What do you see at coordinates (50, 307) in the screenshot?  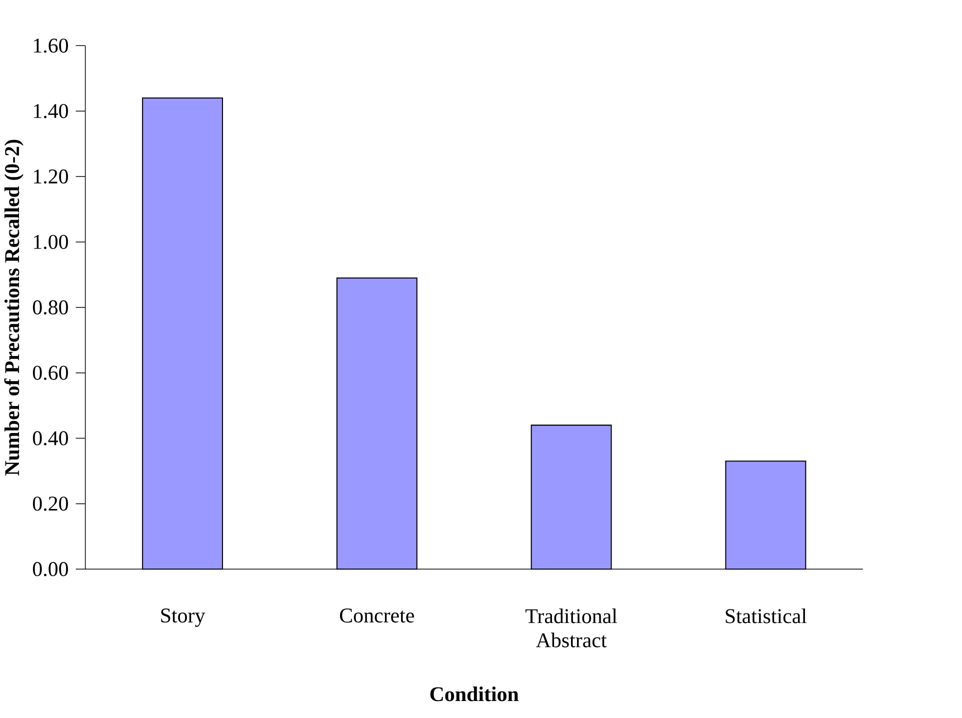 I see `y-tick-label: 0.80` at bounding box center [50, 307].